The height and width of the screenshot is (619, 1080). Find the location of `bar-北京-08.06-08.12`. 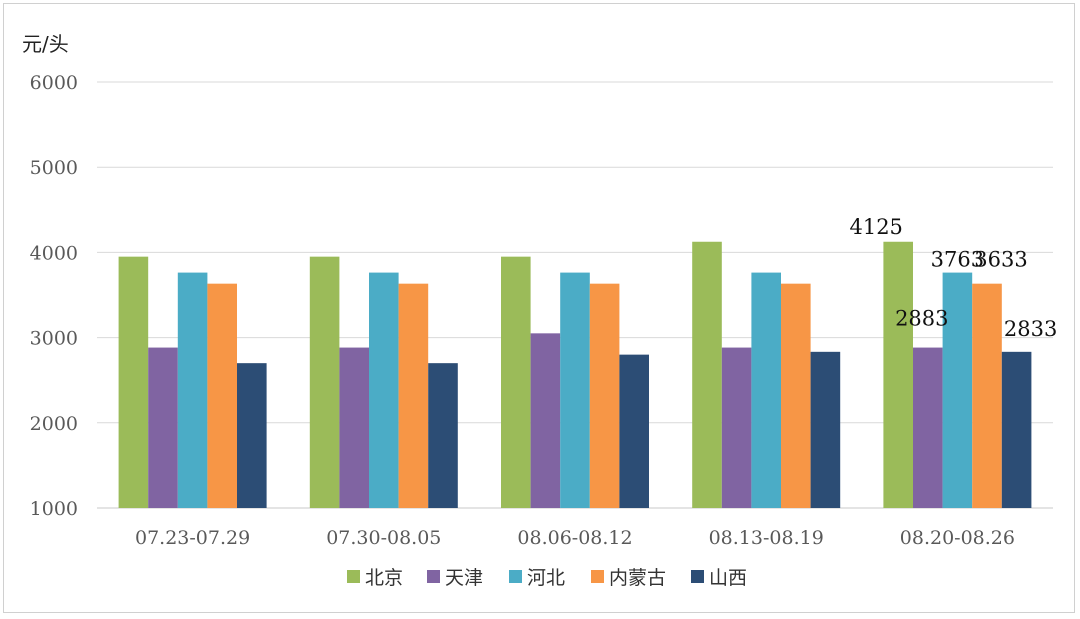

bar-北京-08.06-08.12 is located at coordinates (516, 382).